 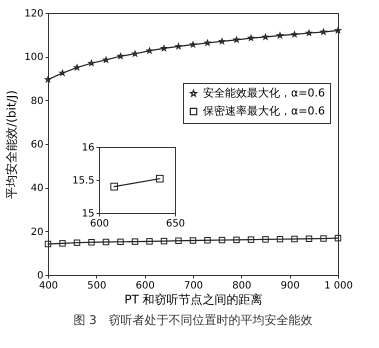 What do you see at coordinates (34, 14) in the screenshot?
I see `y-tick-label: 120` at bounding box center [34, 14].